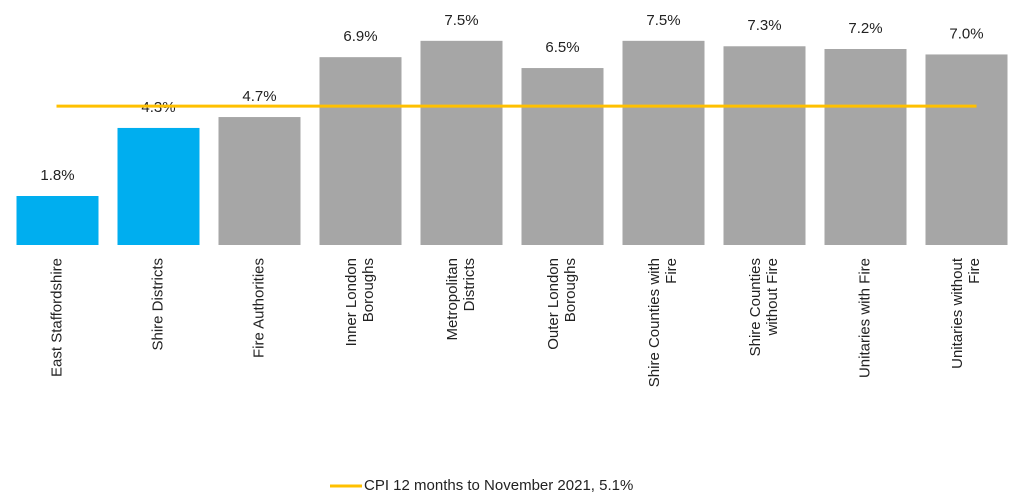 This screenshot has width=1014, height=499. I want to click on value-label: 6.5%, so click(562, 47).